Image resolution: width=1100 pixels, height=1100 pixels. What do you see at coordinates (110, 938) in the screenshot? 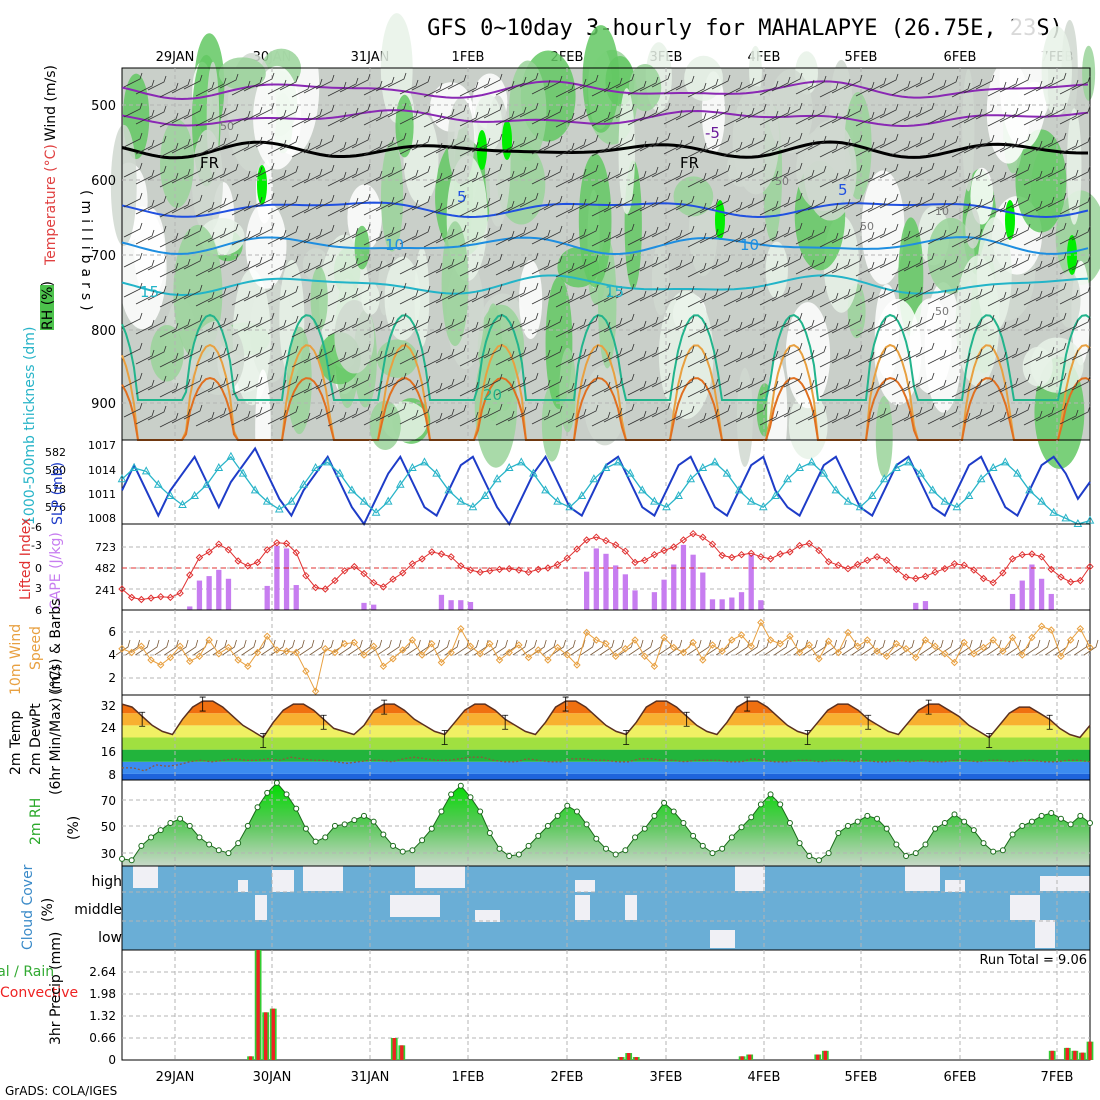
I see `cloud-level-label: low` at bounding box center [110, 938].